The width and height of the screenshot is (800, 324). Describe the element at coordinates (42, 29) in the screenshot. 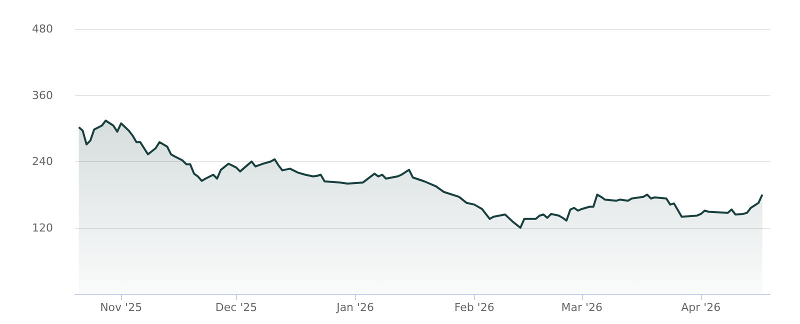

I see `y-tick-label: 480` at that location.